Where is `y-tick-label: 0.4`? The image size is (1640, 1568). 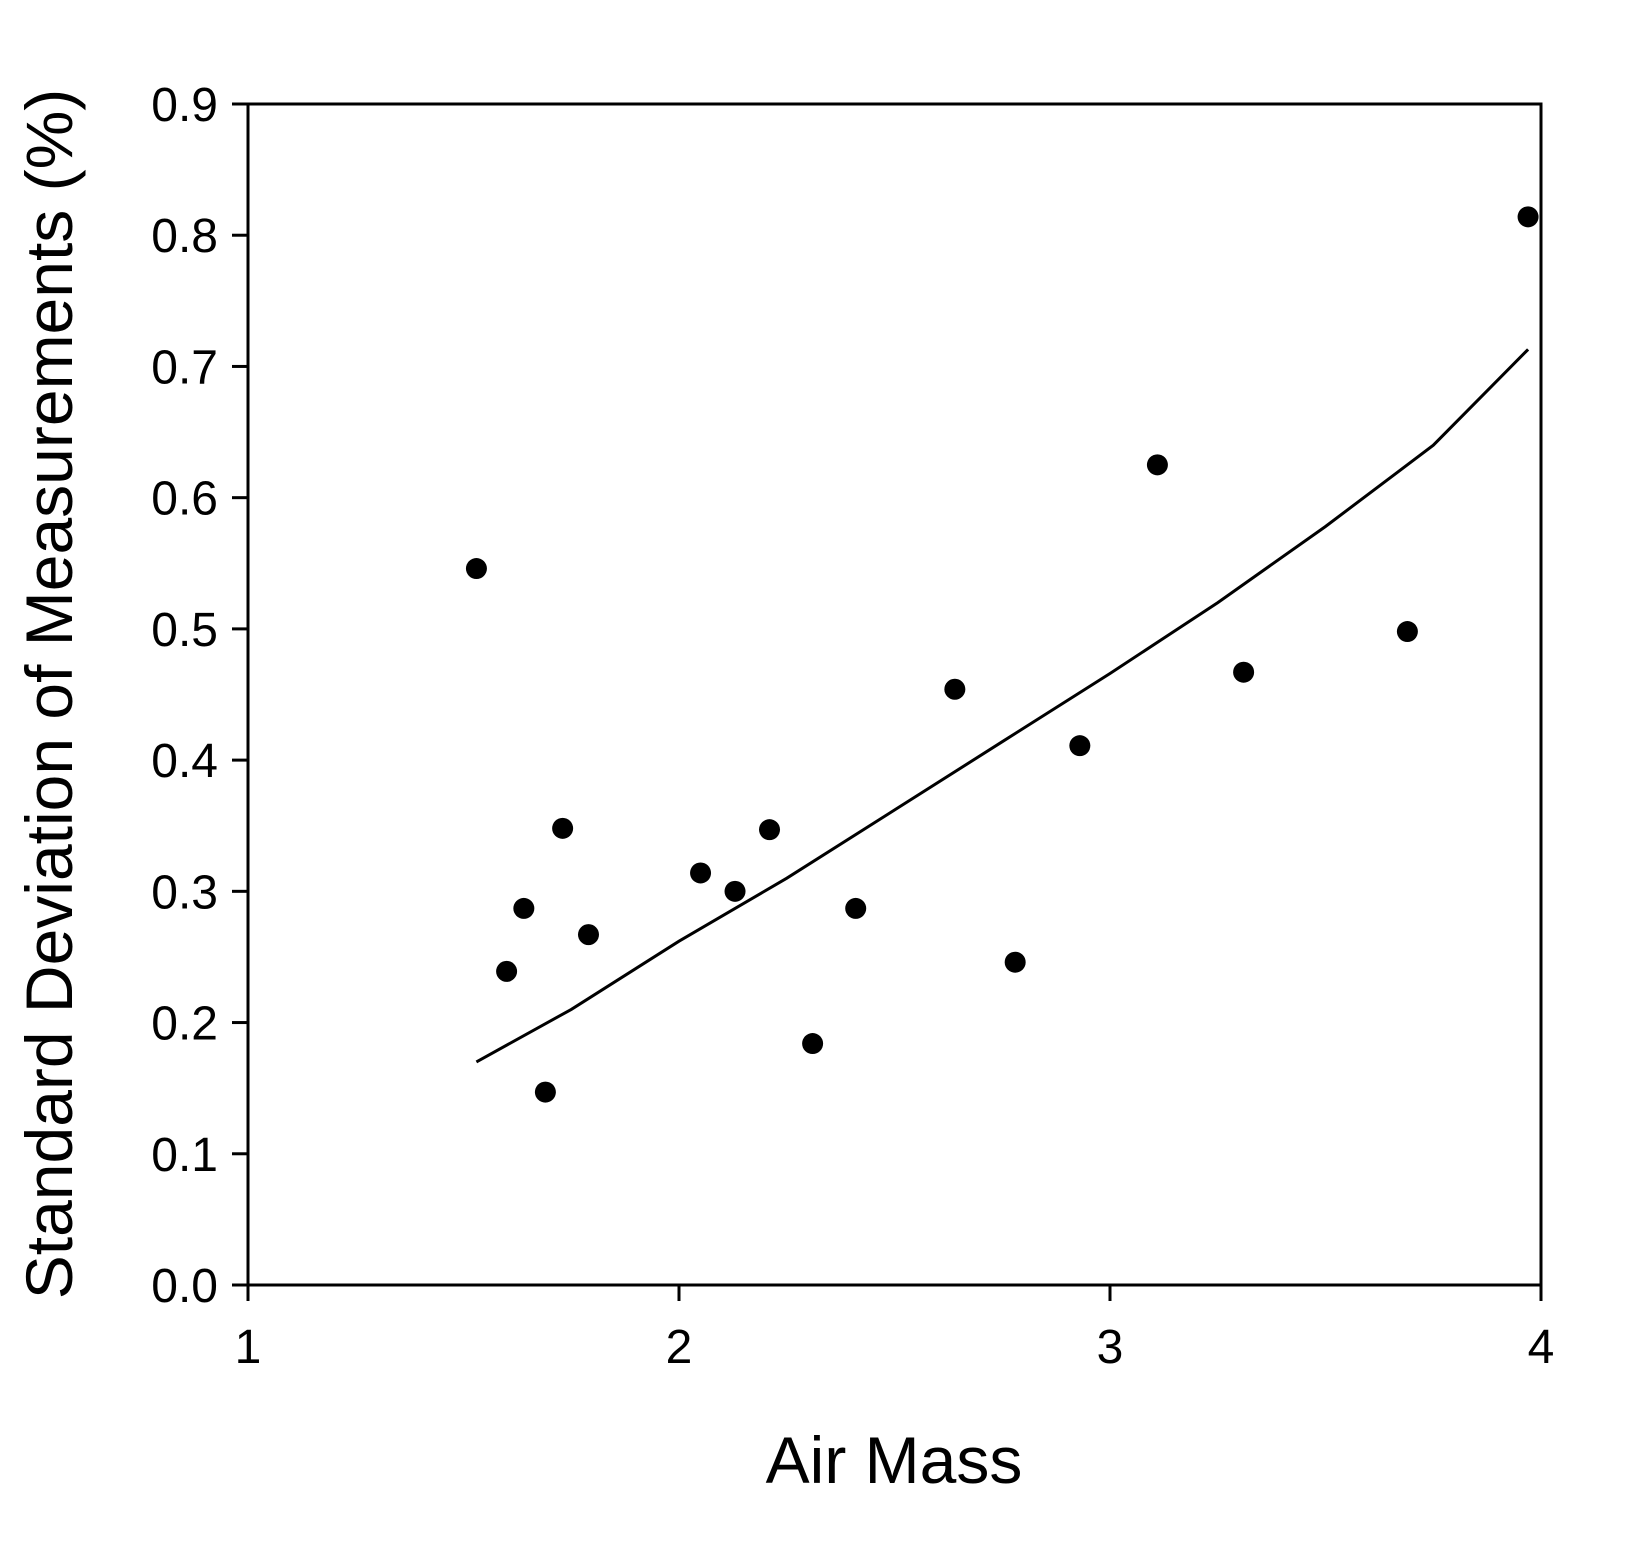 y-tick-label: 0.4 is located at coordinates (184, 761).